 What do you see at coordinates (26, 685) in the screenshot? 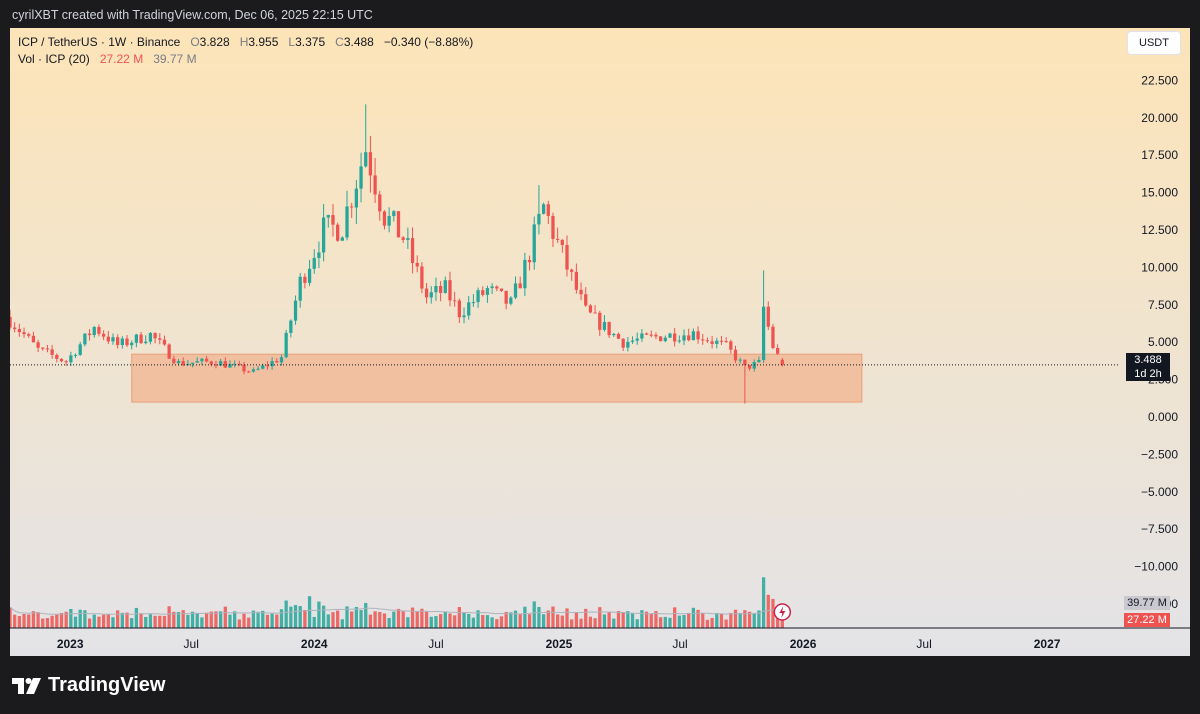
I see `tradingview-logo-icon` at bounding box center [26, 685].